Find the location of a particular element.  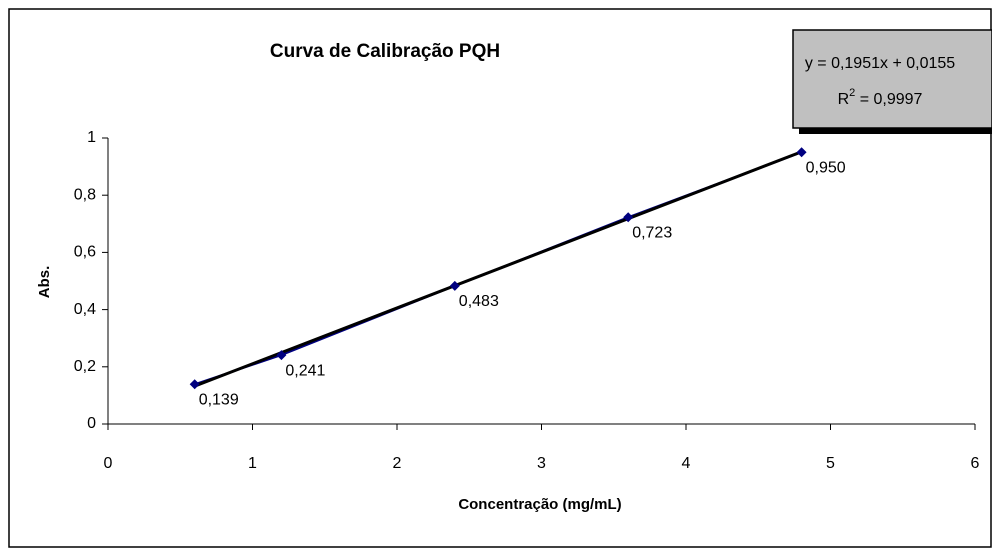

x-tick-label: 3 is located at coordinates (541, 463).